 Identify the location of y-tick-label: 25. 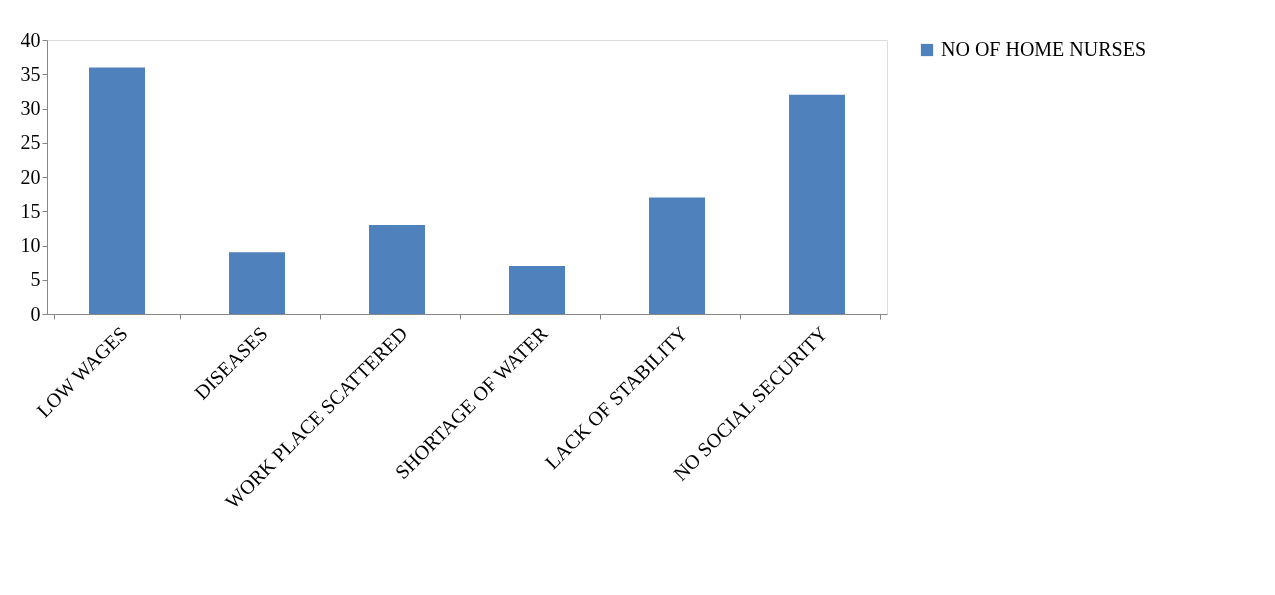
(30, 142).